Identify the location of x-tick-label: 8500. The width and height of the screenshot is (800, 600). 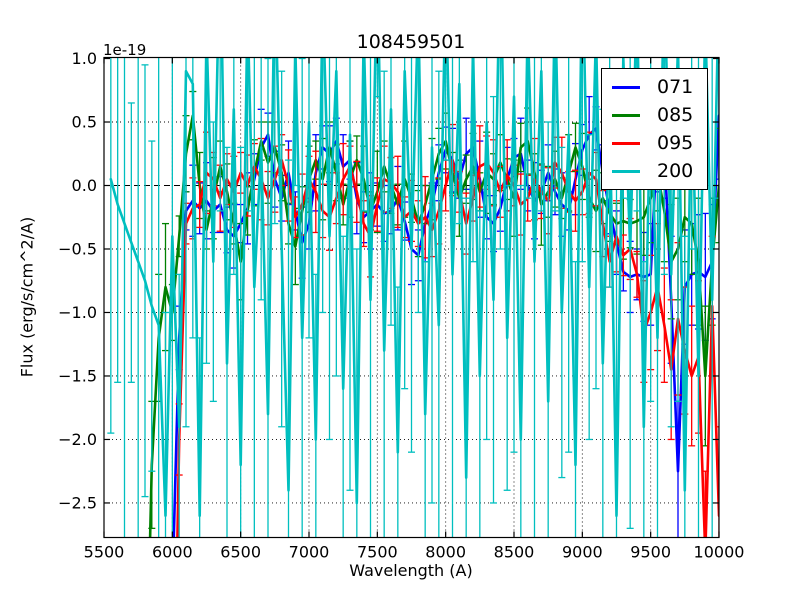
(514, 552).